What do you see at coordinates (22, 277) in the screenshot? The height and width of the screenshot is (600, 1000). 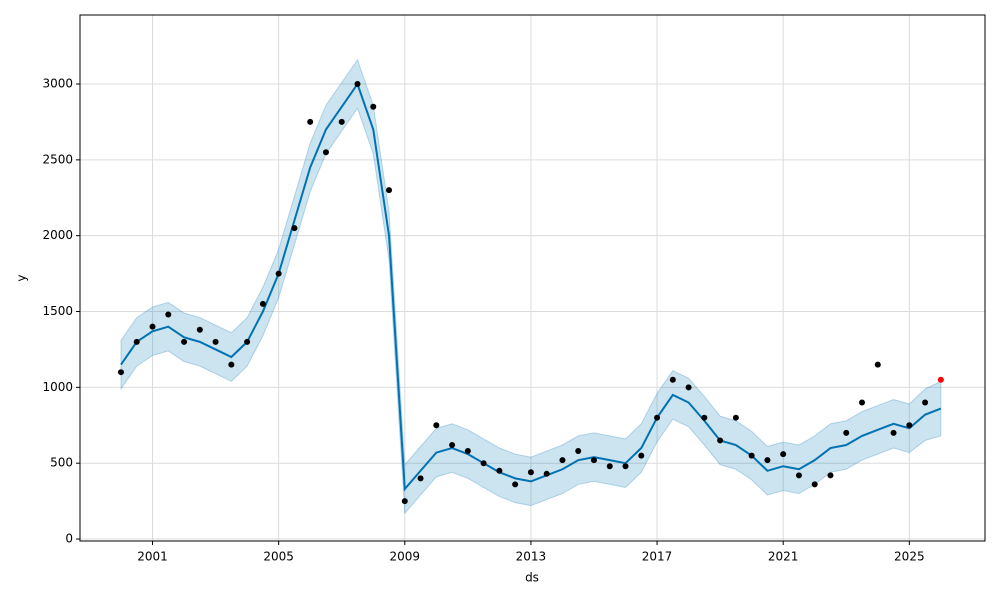 I see `y-axis-label: y` at bounding box center [22, 277].